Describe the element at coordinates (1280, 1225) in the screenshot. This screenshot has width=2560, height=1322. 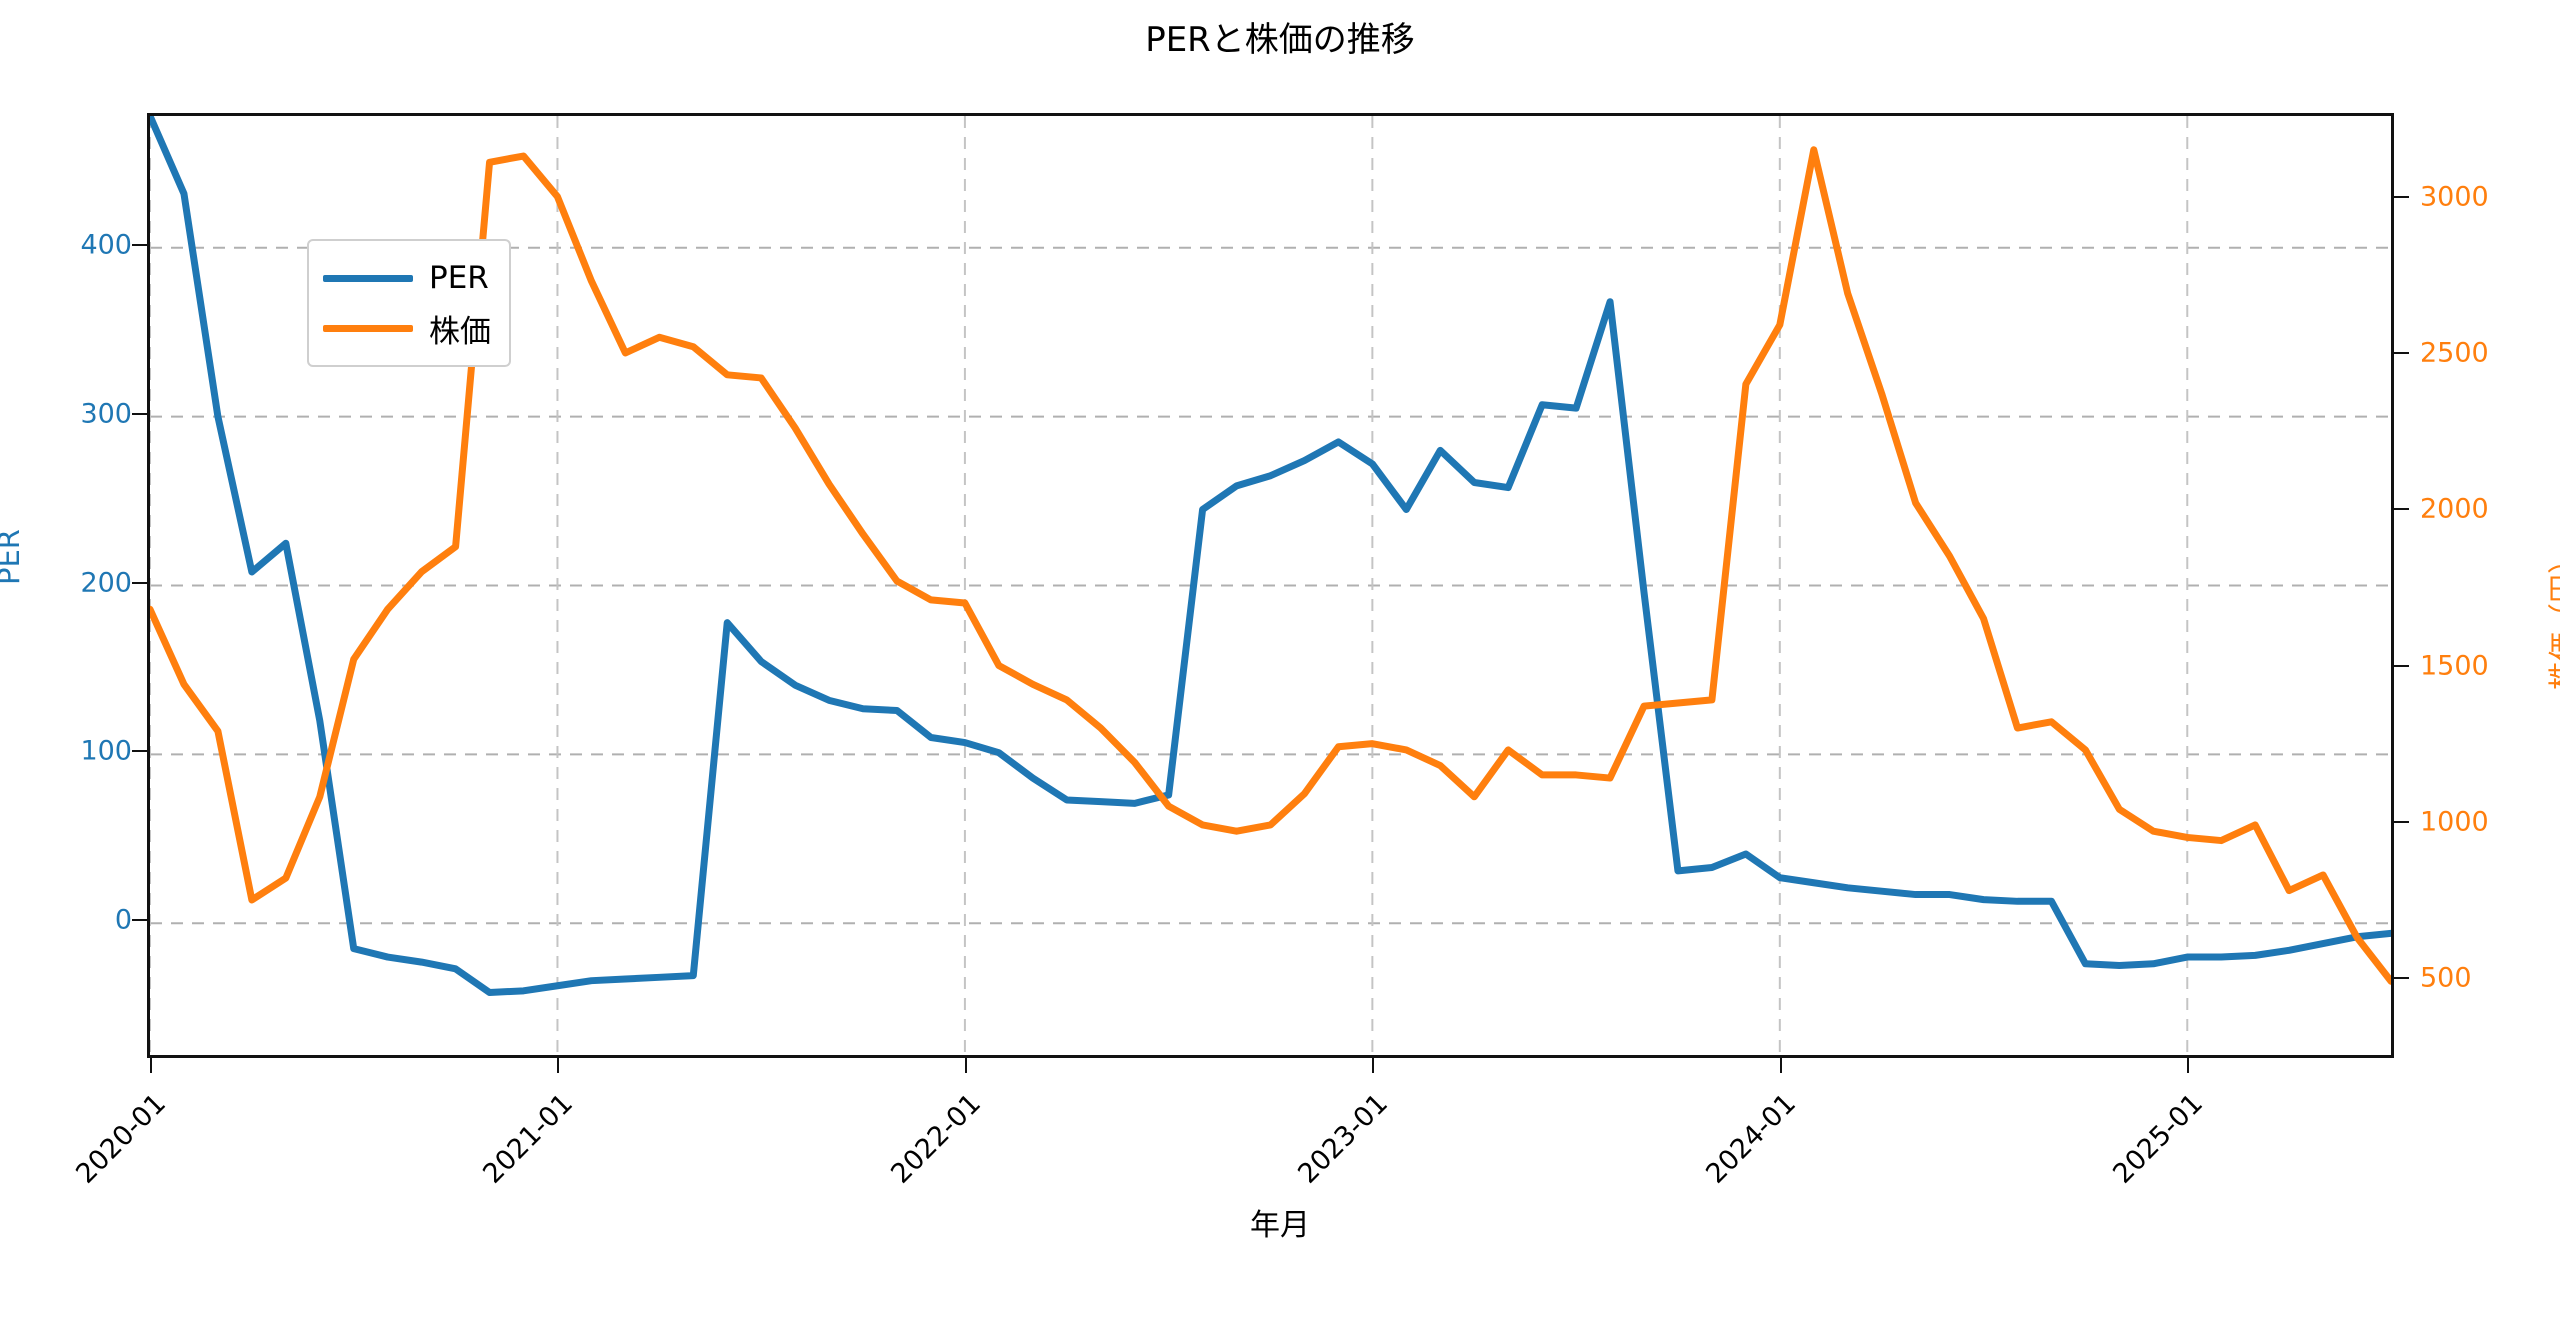
I see `x-axis-label: 年月` at that location.